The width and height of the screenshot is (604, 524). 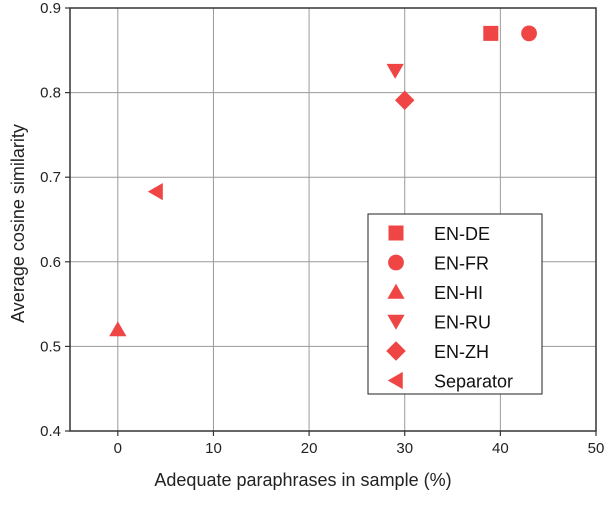 What do you see at coordinates (529, 33) in the screenshot?
I see `data-point-en-fr` at bounding box center [529, 33].